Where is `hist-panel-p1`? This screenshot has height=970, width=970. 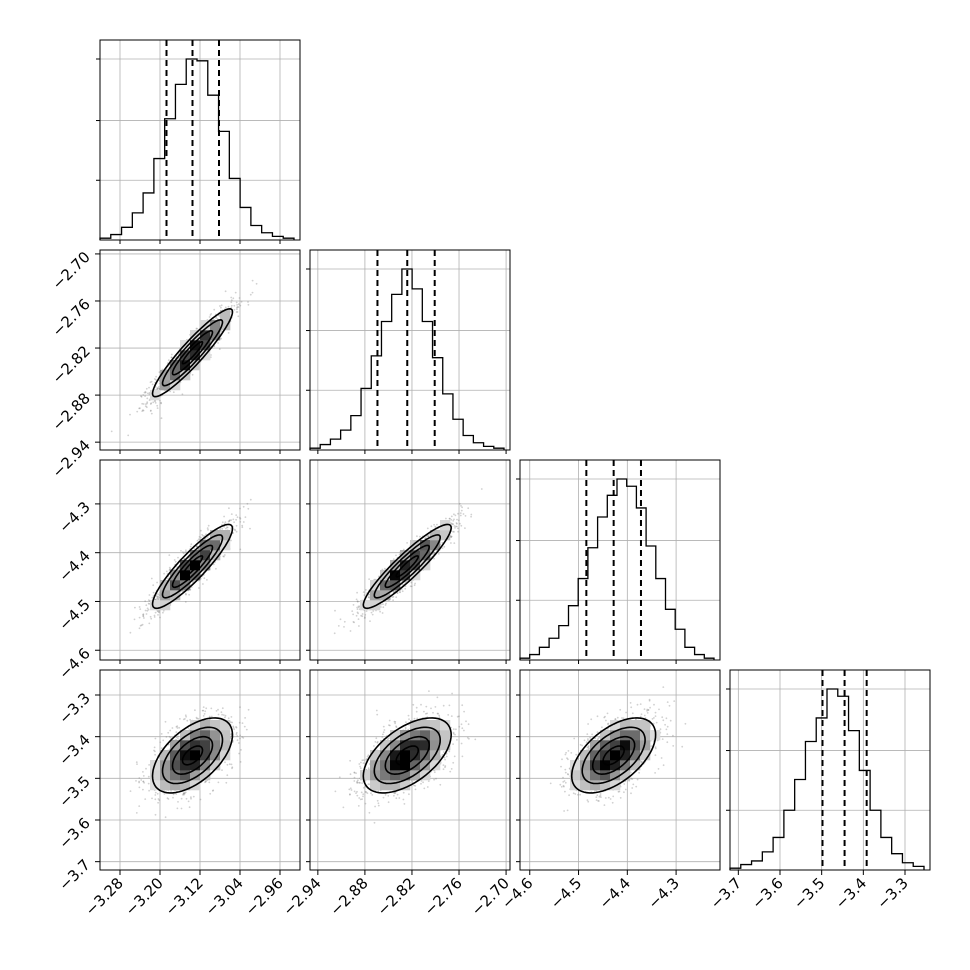
hist-panel-p1 is located at coordinates (408, 350).